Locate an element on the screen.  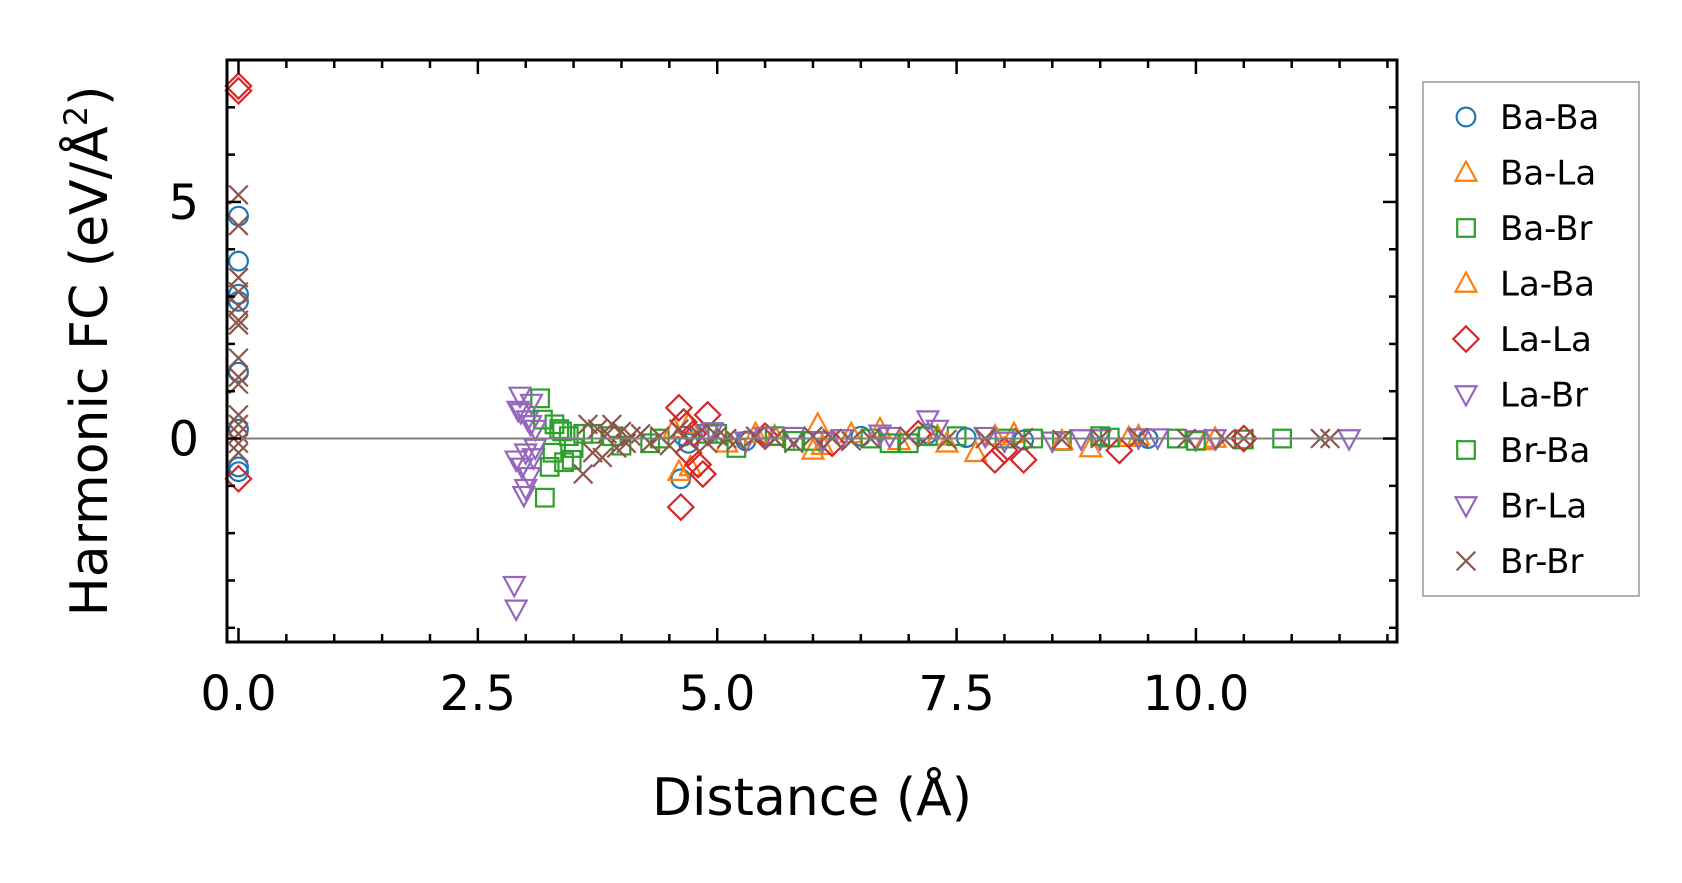
legend-item-la-br: La-Br is located at coordinates (1520, 396).